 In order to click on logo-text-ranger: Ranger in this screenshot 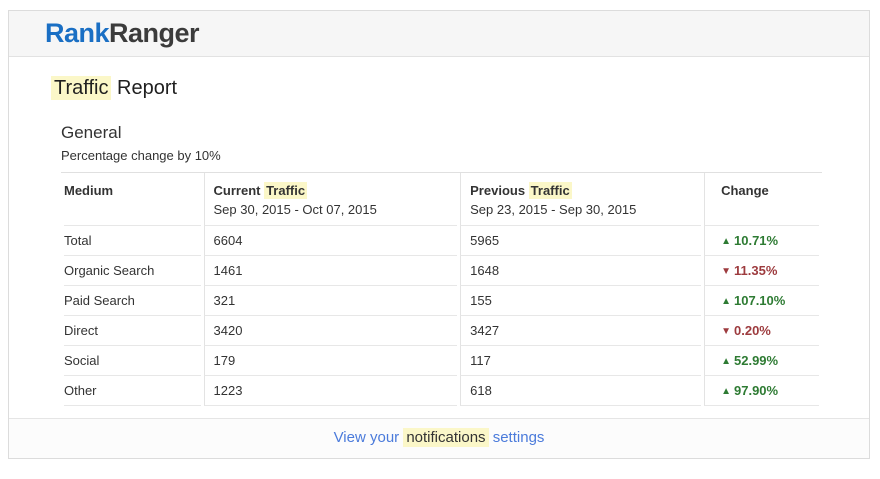, I will do `click(154, 33)`.